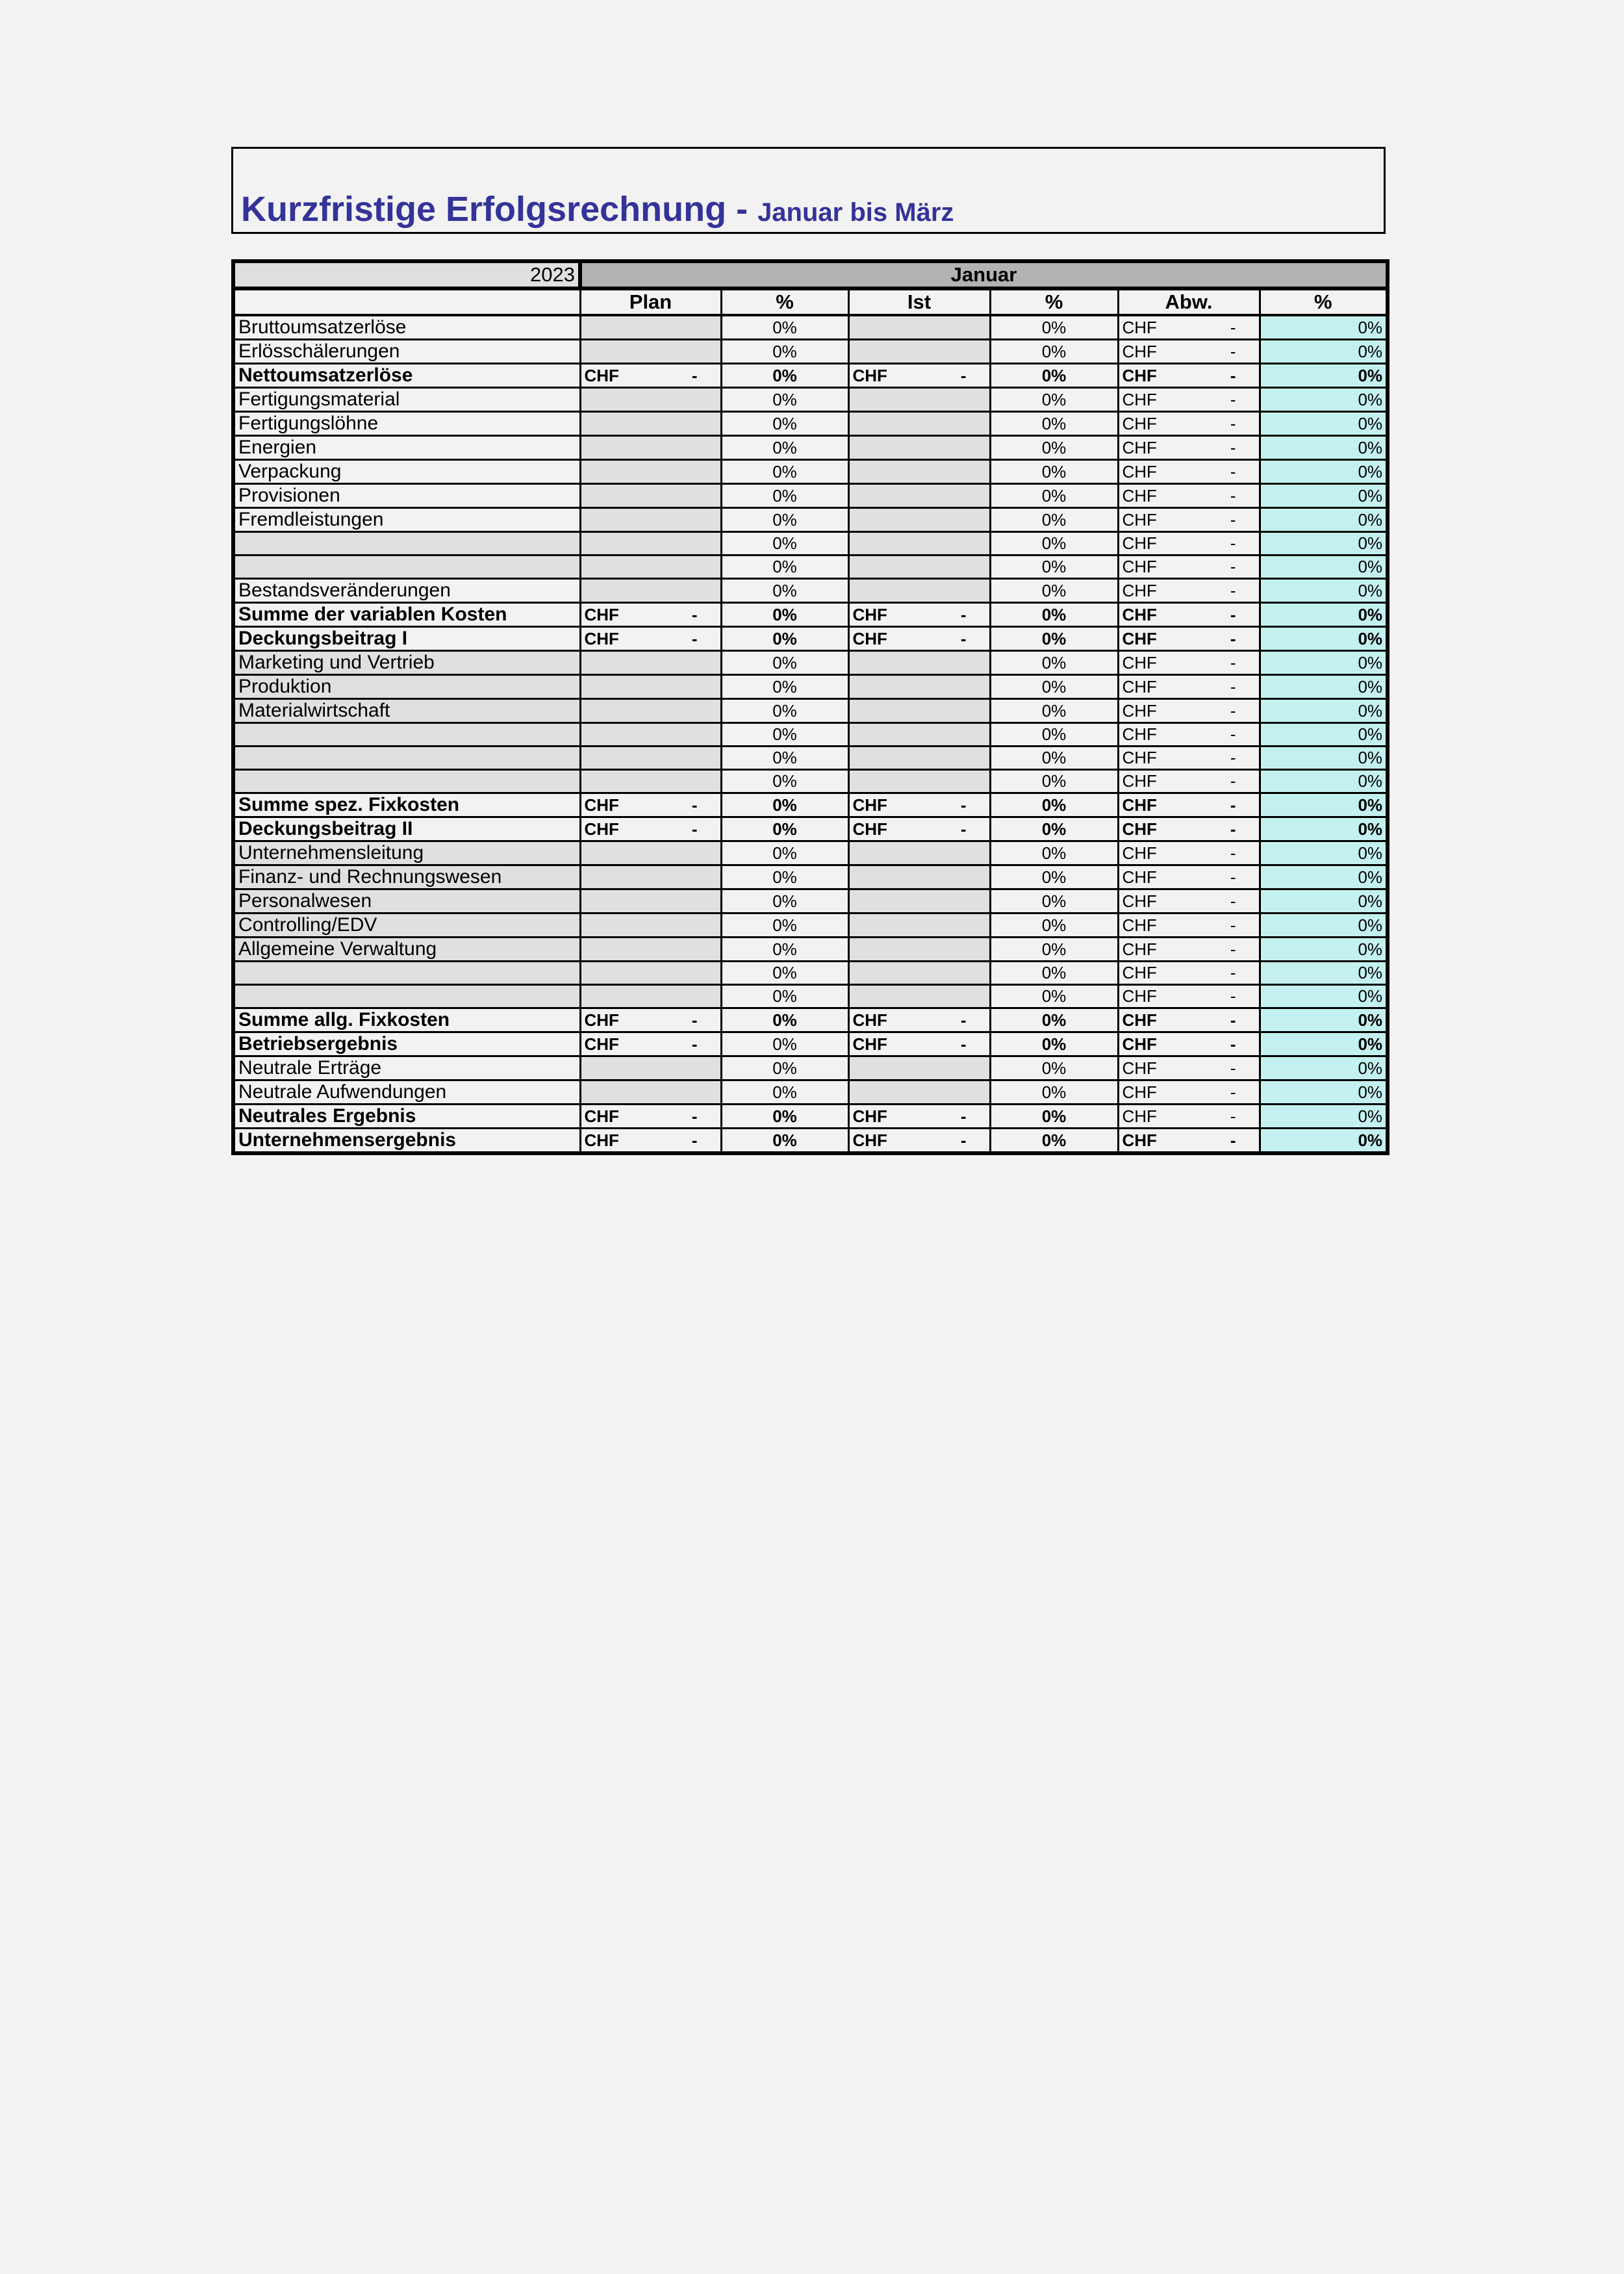 This screenshot has width=1624, height=2274. Describe the element at coordinates (406, 1044) in the screenshot. I see `row-label: Betriebsergebnis` at that location.